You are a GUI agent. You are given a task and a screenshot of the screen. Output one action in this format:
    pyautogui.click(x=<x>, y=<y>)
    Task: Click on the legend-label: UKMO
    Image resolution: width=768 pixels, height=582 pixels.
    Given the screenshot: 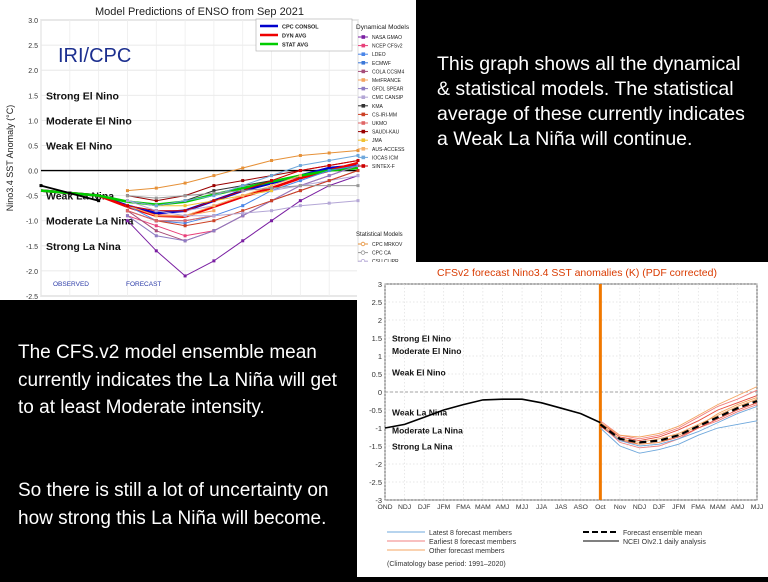 What is the action you would take?
    pyautogui.click(x=379, y=124)
    